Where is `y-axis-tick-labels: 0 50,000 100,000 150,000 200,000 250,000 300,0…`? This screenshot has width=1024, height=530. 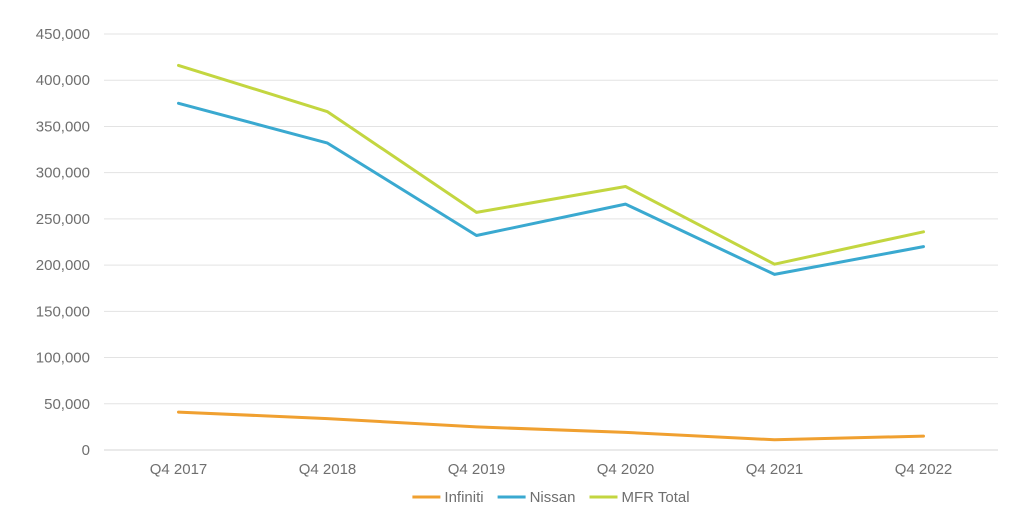
y-axis-tick-labels: 0 50,000 100,000 150,000 200,000 250,000 300,0… is located at coordinates (63, 242).